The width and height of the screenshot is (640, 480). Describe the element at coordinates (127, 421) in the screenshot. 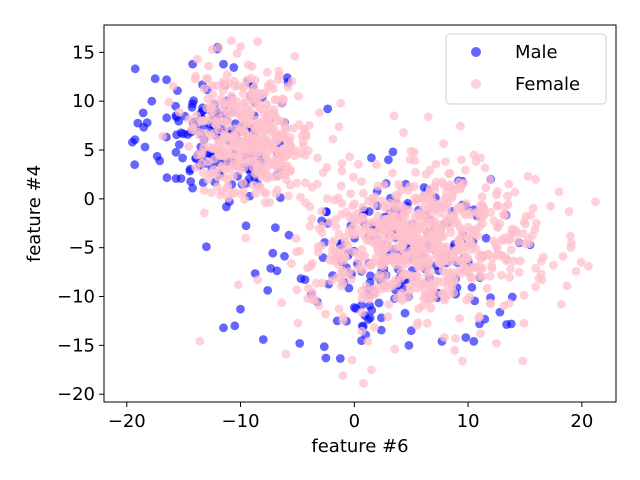

I see `x-tick-label: −20` at that location.